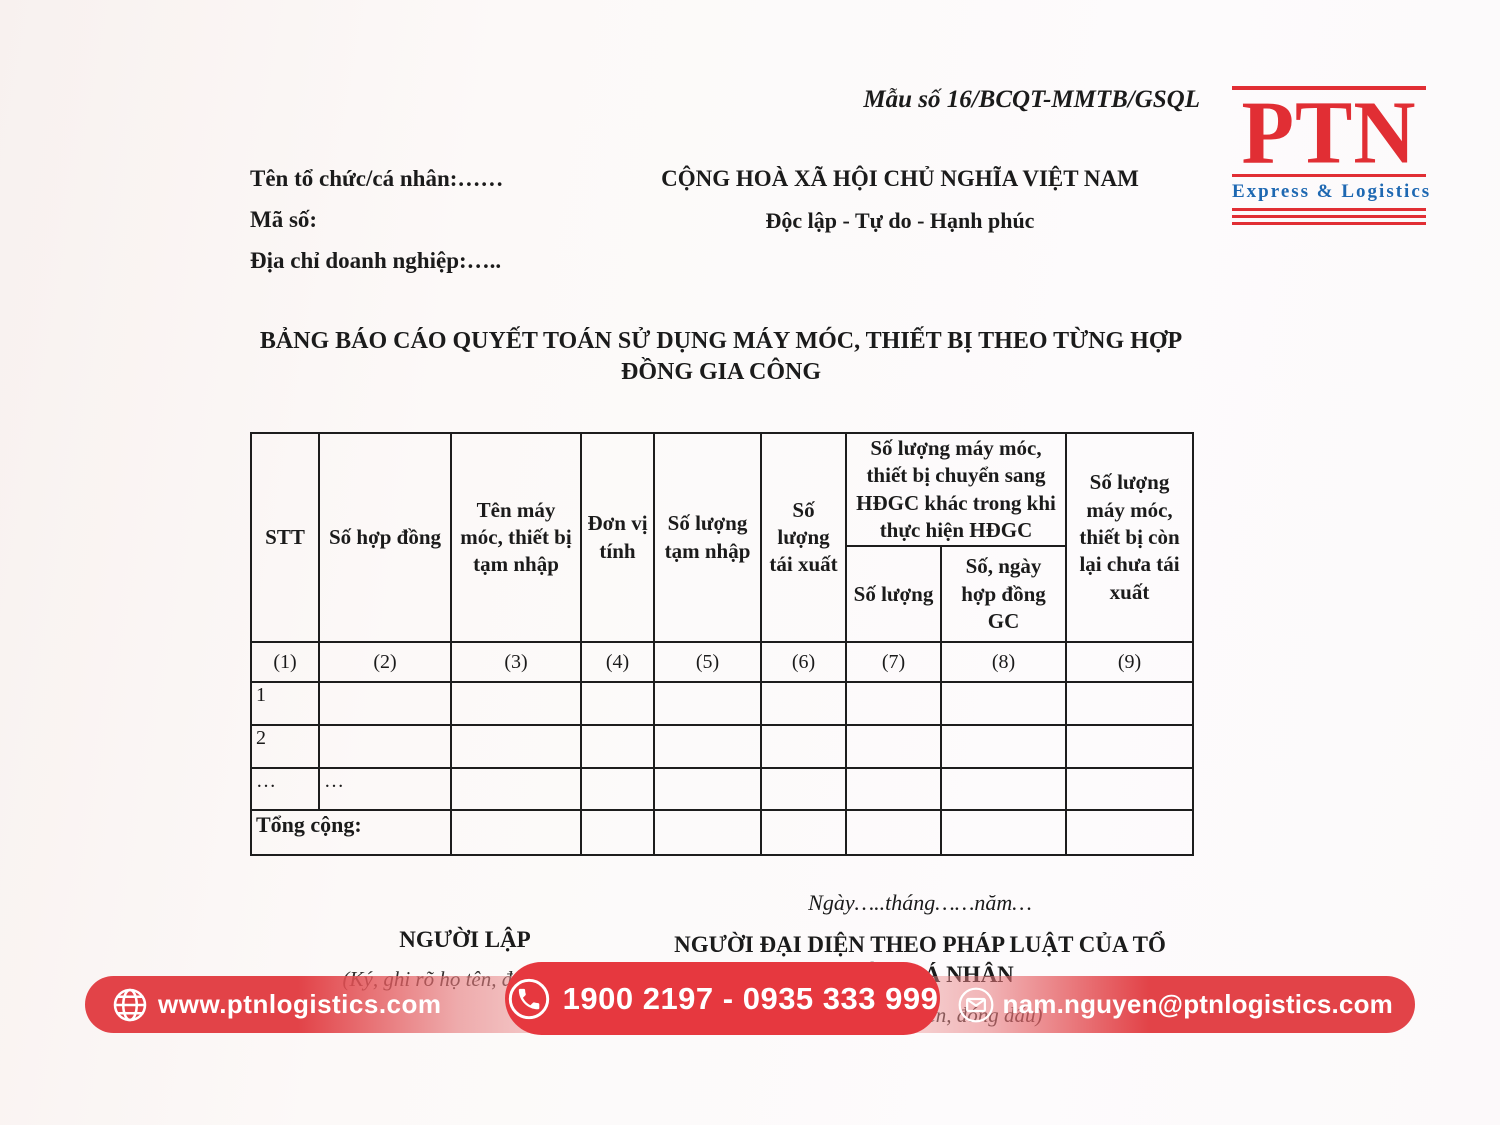  What do you see at coordinates (1197, 1004) in the screenshot?
I see `email-text: nam.nguyen@ptnlogistics.com` at bounding box center [1197, 1004].